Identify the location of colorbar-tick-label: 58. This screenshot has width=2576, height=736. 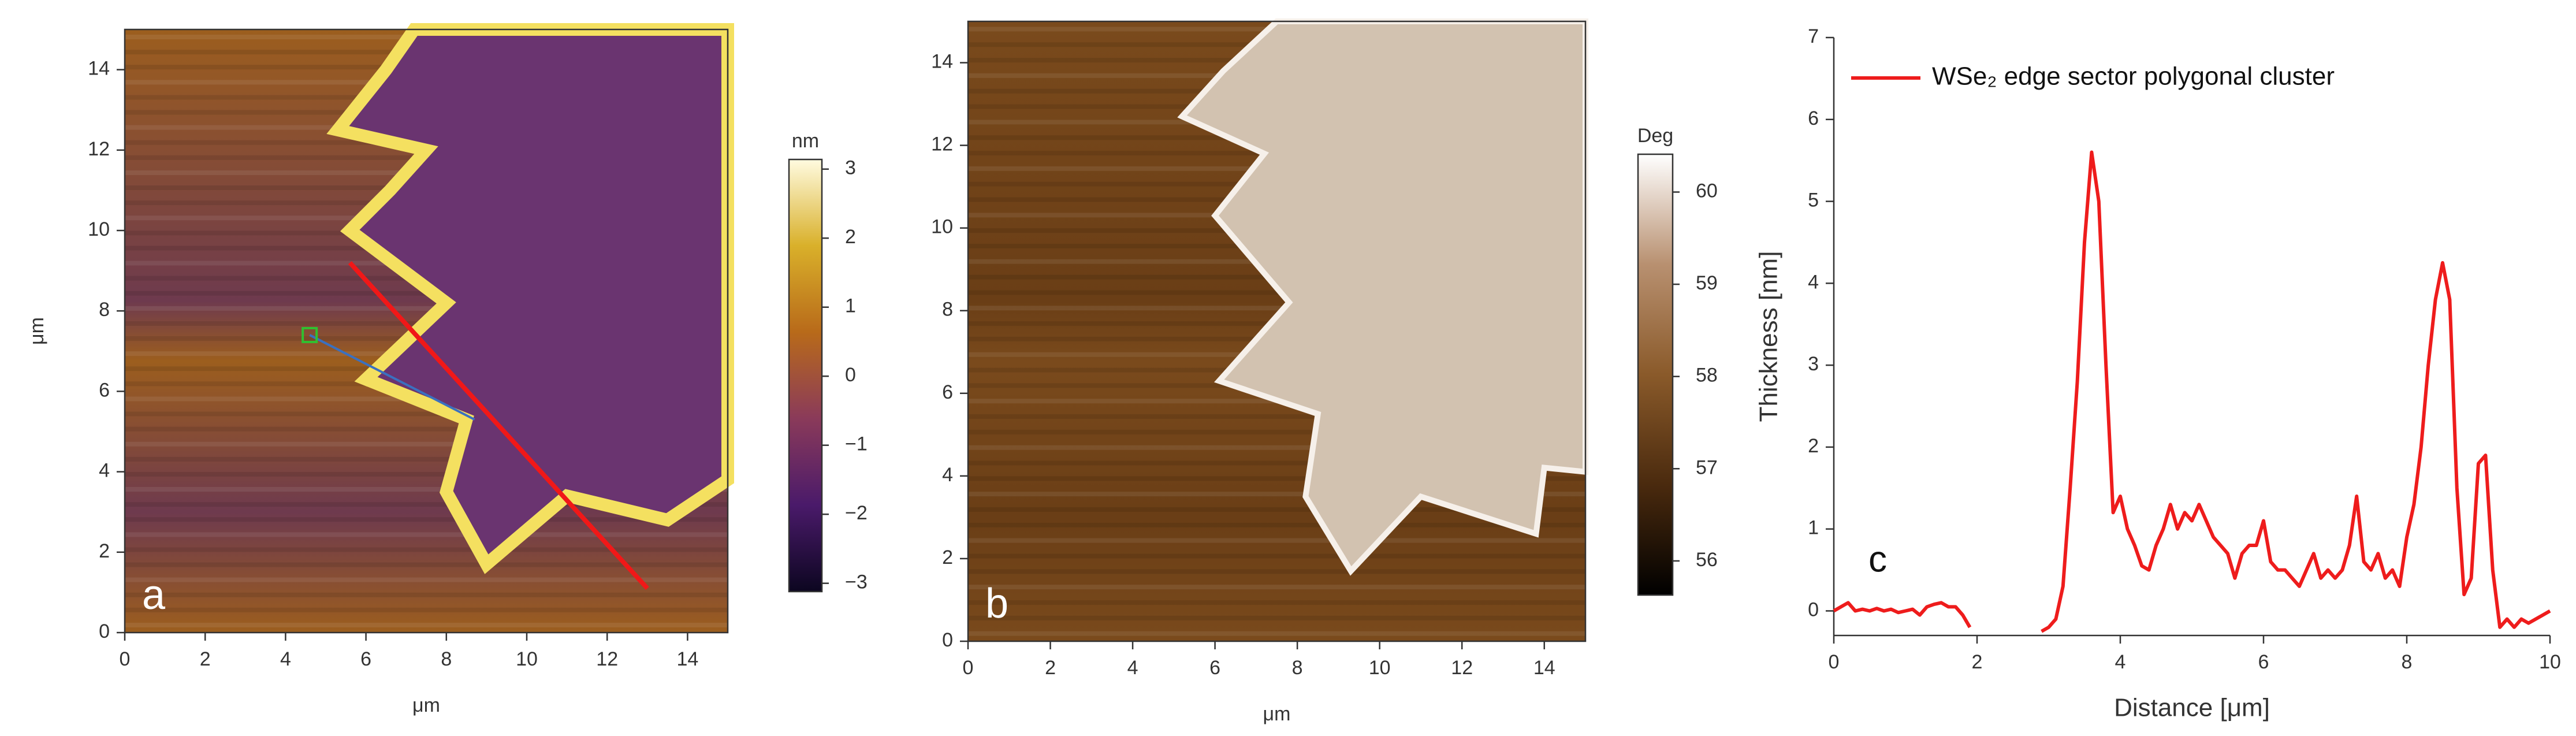
(1707, 375).